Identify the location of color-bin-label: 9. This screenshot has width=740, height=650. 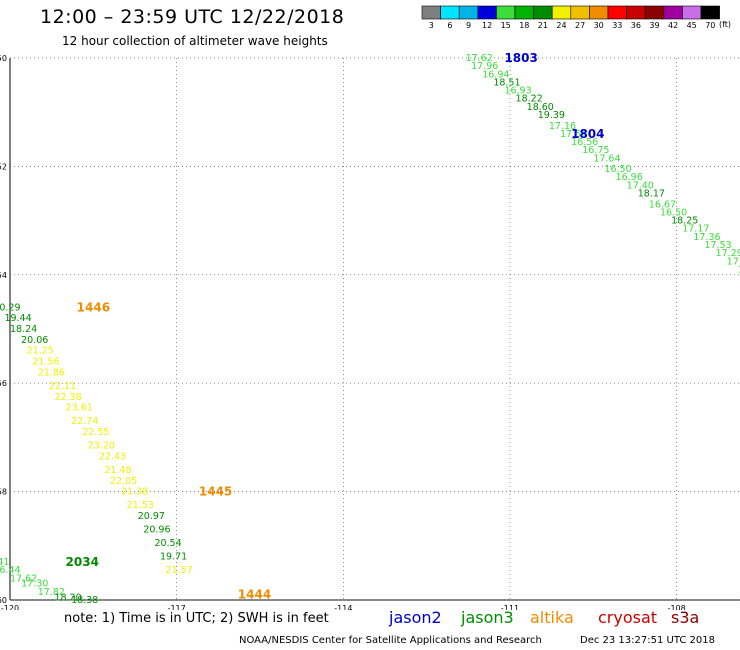
(468, 25).